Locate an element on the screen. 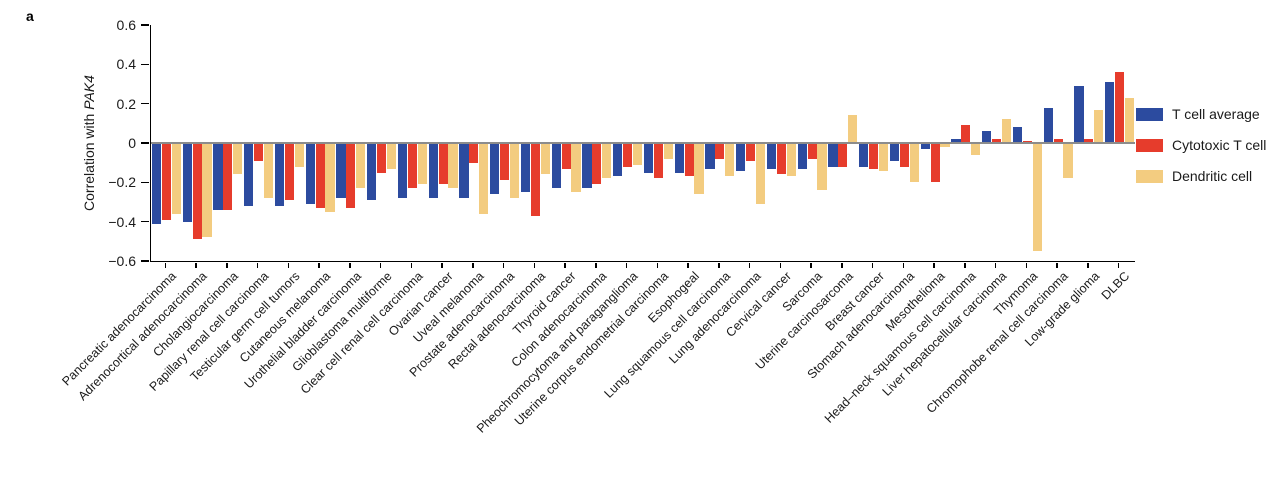 The width and height of the screenshot is (1280, 494). legend-item-cytotoxic-t-cell: Cytotoxic T cell is located at coordinates (1201, 145).